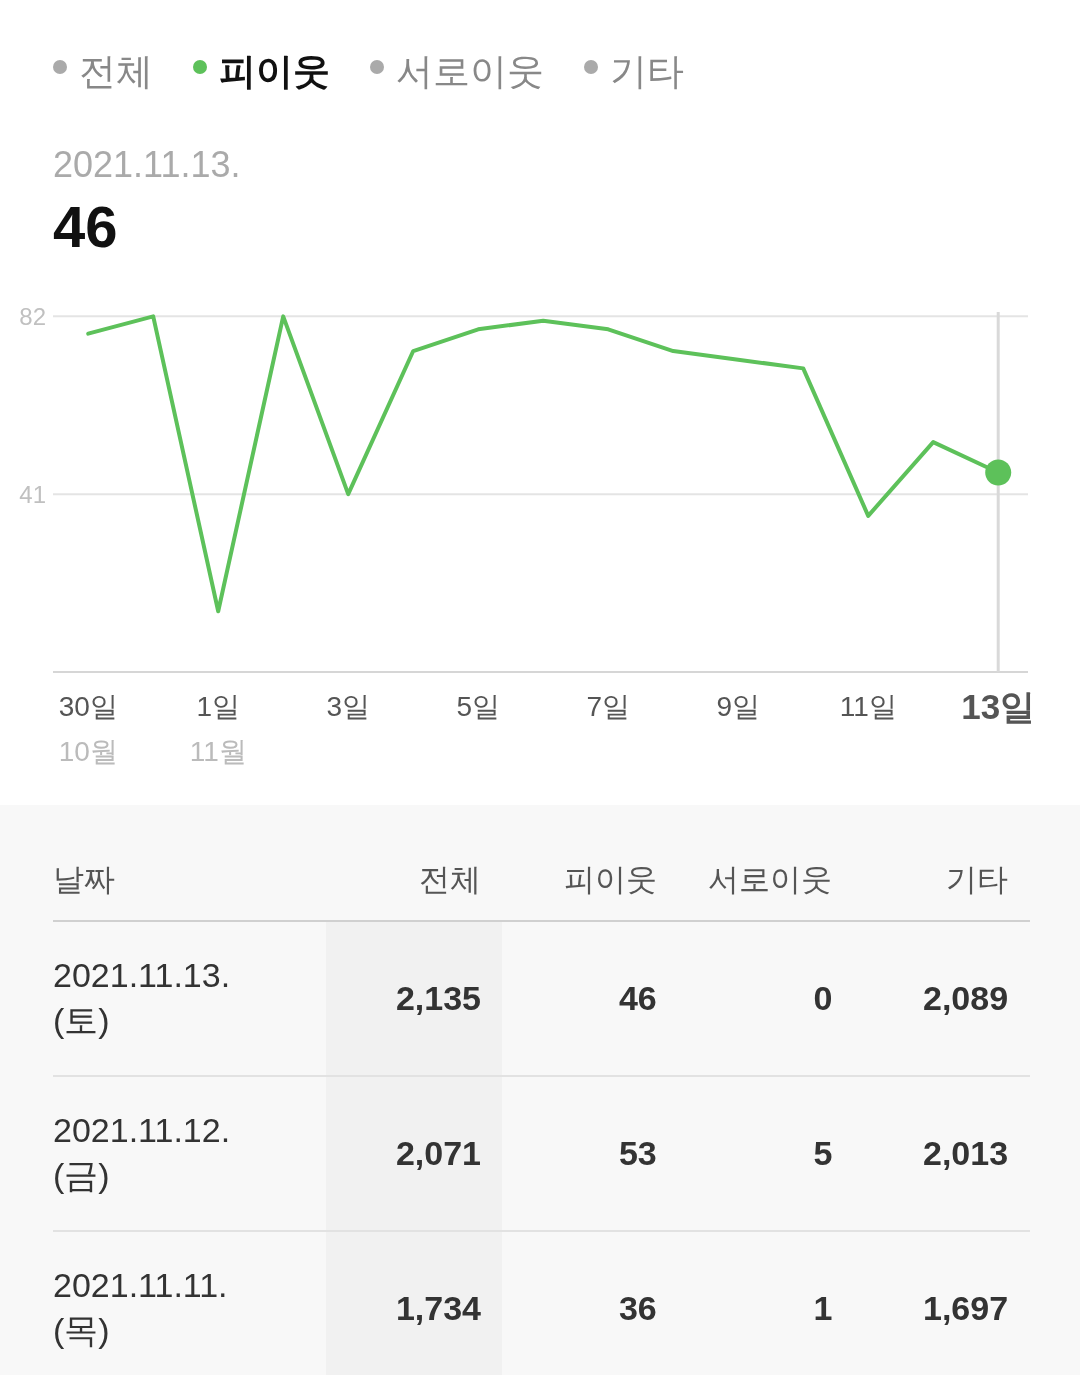 Image resolution: width=1080 pixels, height=1375 pixels. Describe the element at coordinates (637, 1308) in the screenshot. I see `data-label: 36` at that location.